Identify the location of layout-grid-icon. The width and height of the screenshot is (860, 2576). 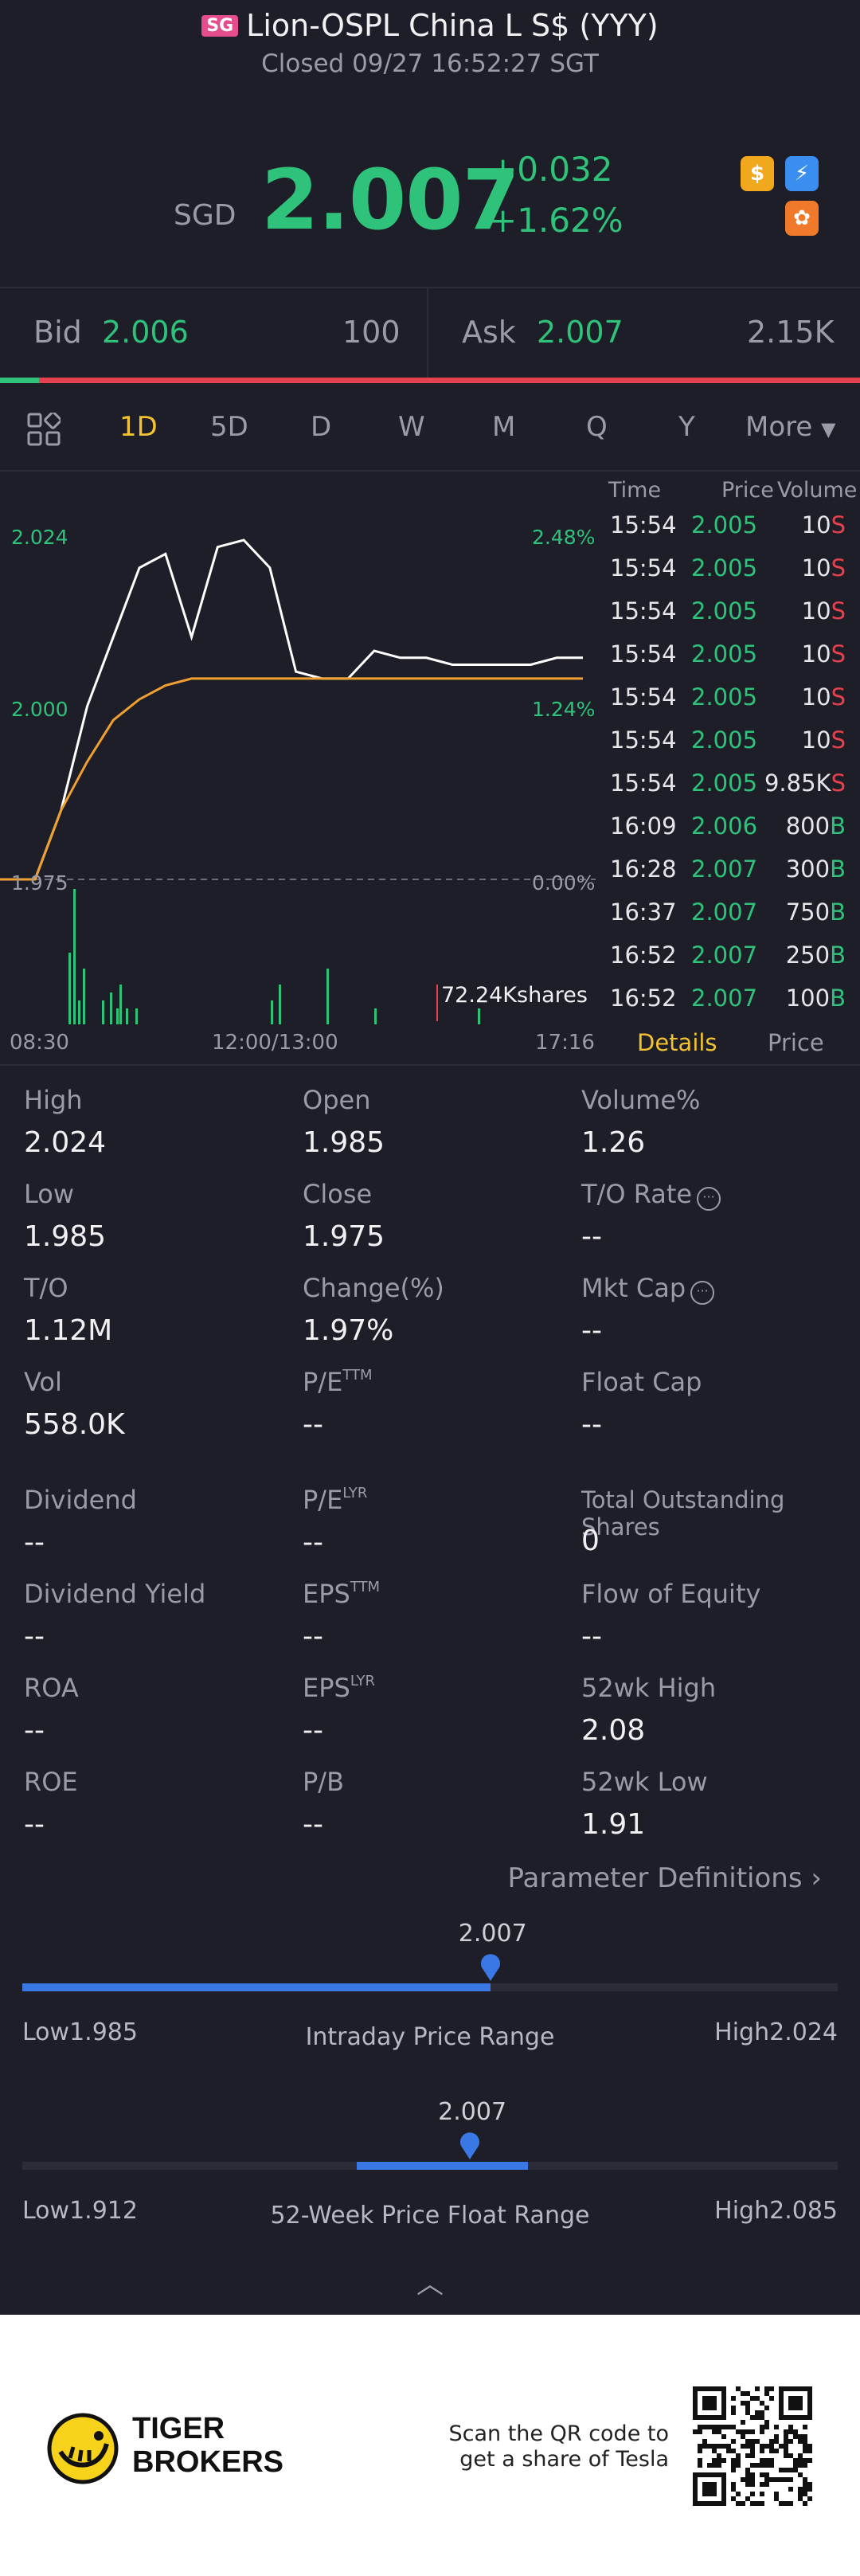
(44, 429).